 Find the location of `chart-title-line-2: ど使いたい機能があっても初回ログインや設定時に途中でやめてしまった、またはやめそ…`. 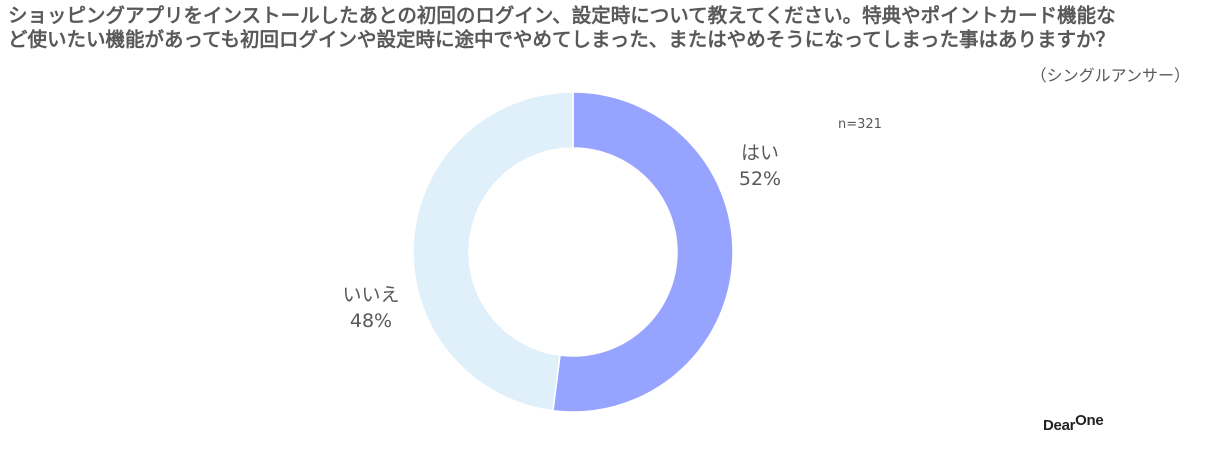

chart-title-line-2: ど使いたい機能があっても初回ログインや設定時に途中でやめてしまった、またはやめそ… is located at coordinates (562, 39).